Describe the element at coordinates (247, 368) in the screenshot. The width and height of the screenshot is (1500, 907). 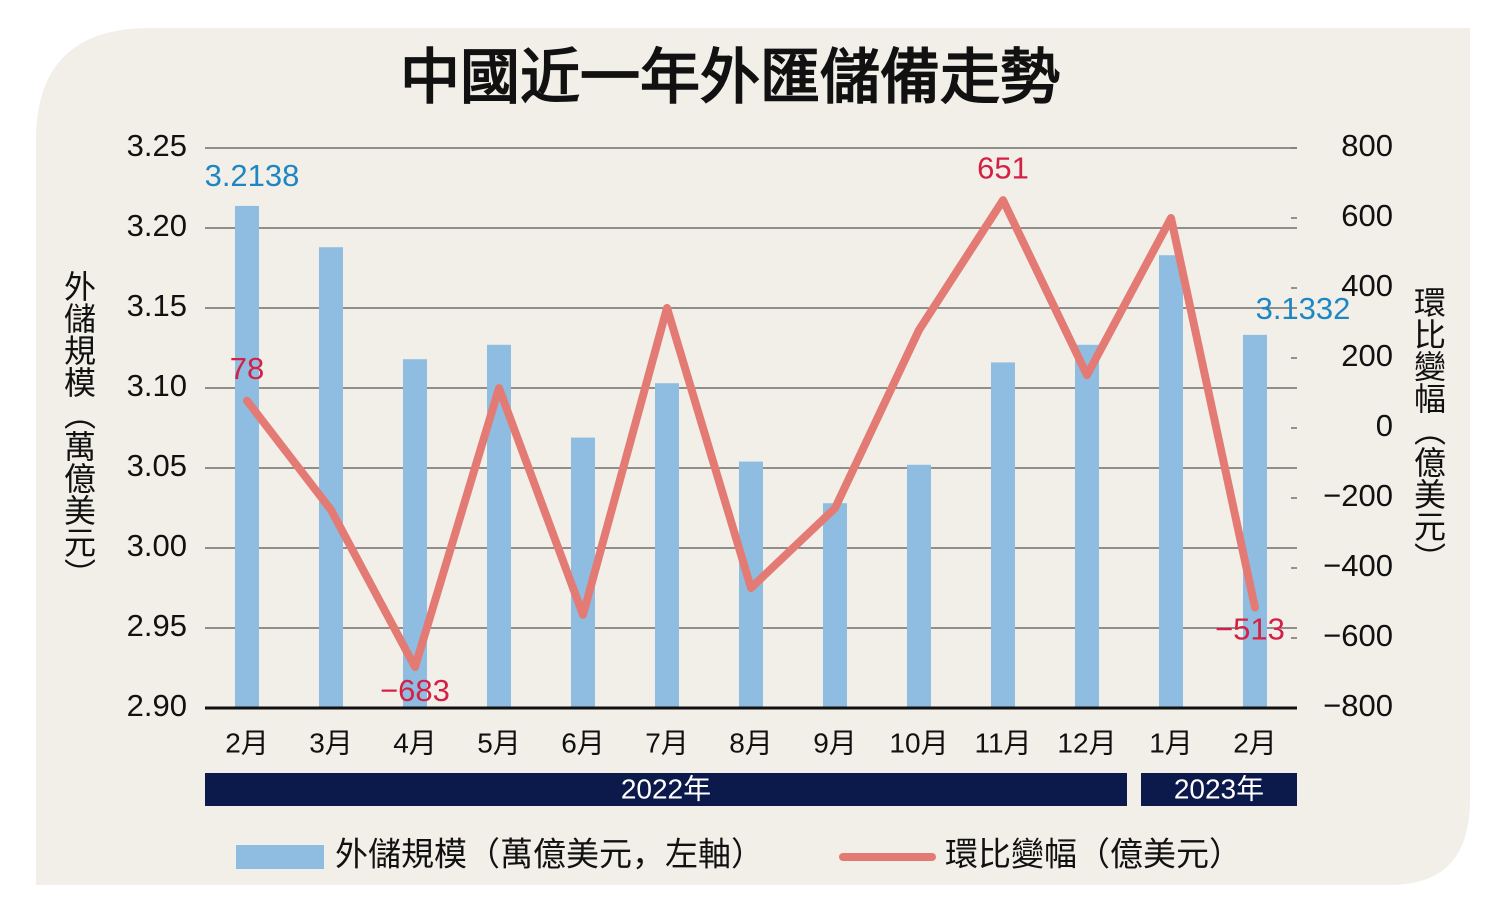
I see `data-label: 78` at that location.